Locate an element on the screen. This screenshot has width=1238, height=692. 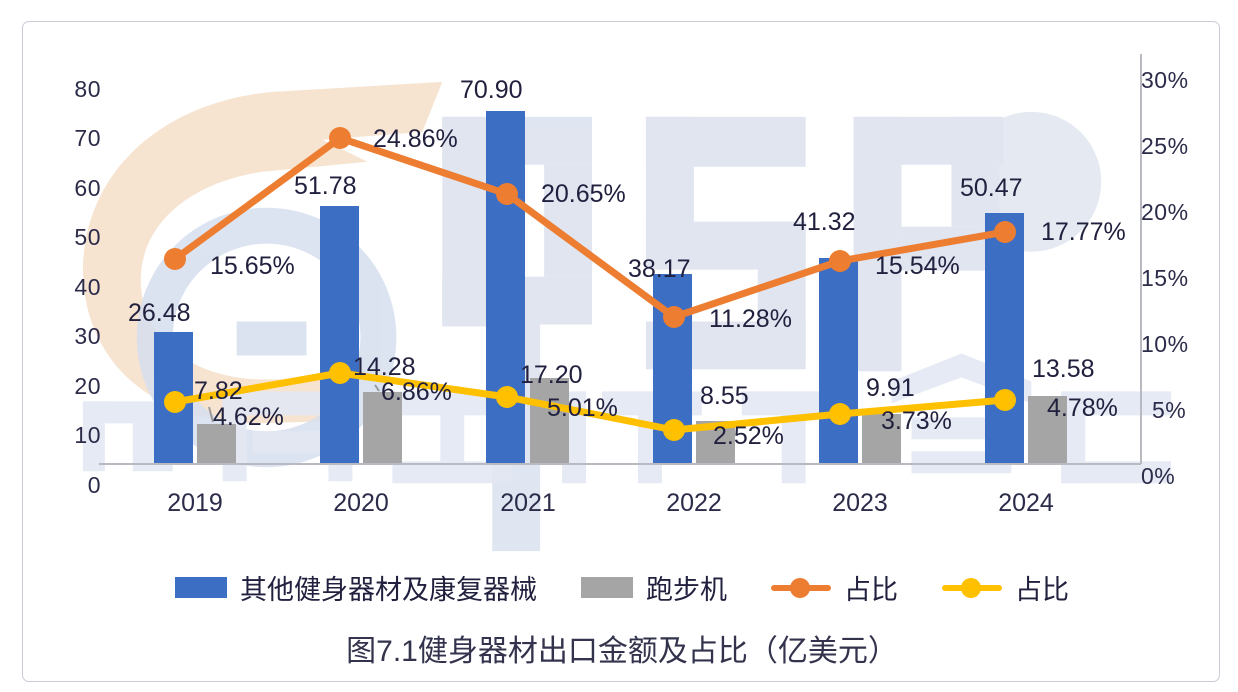
legend-label-share-orange: 占比 is located at coordinates (871, 590).